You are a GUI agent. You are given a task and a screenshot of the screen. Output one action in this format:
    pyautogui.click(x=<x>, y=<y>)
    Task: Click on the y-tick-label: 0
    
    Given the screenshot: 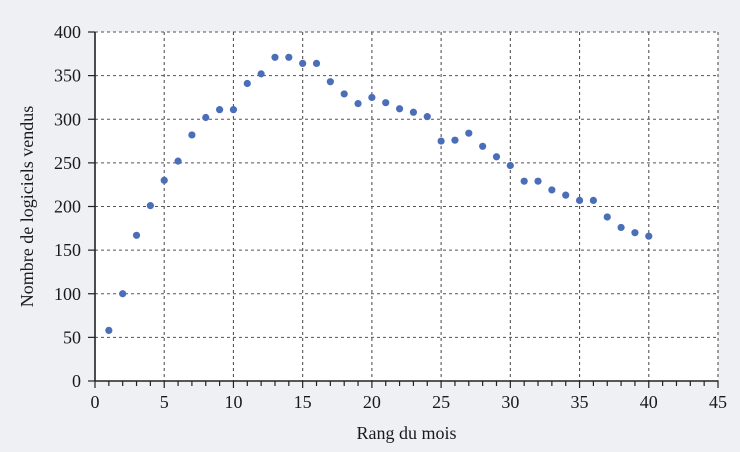 What is the action you would take?
    pyautogui.click(x=76, y=381)
    